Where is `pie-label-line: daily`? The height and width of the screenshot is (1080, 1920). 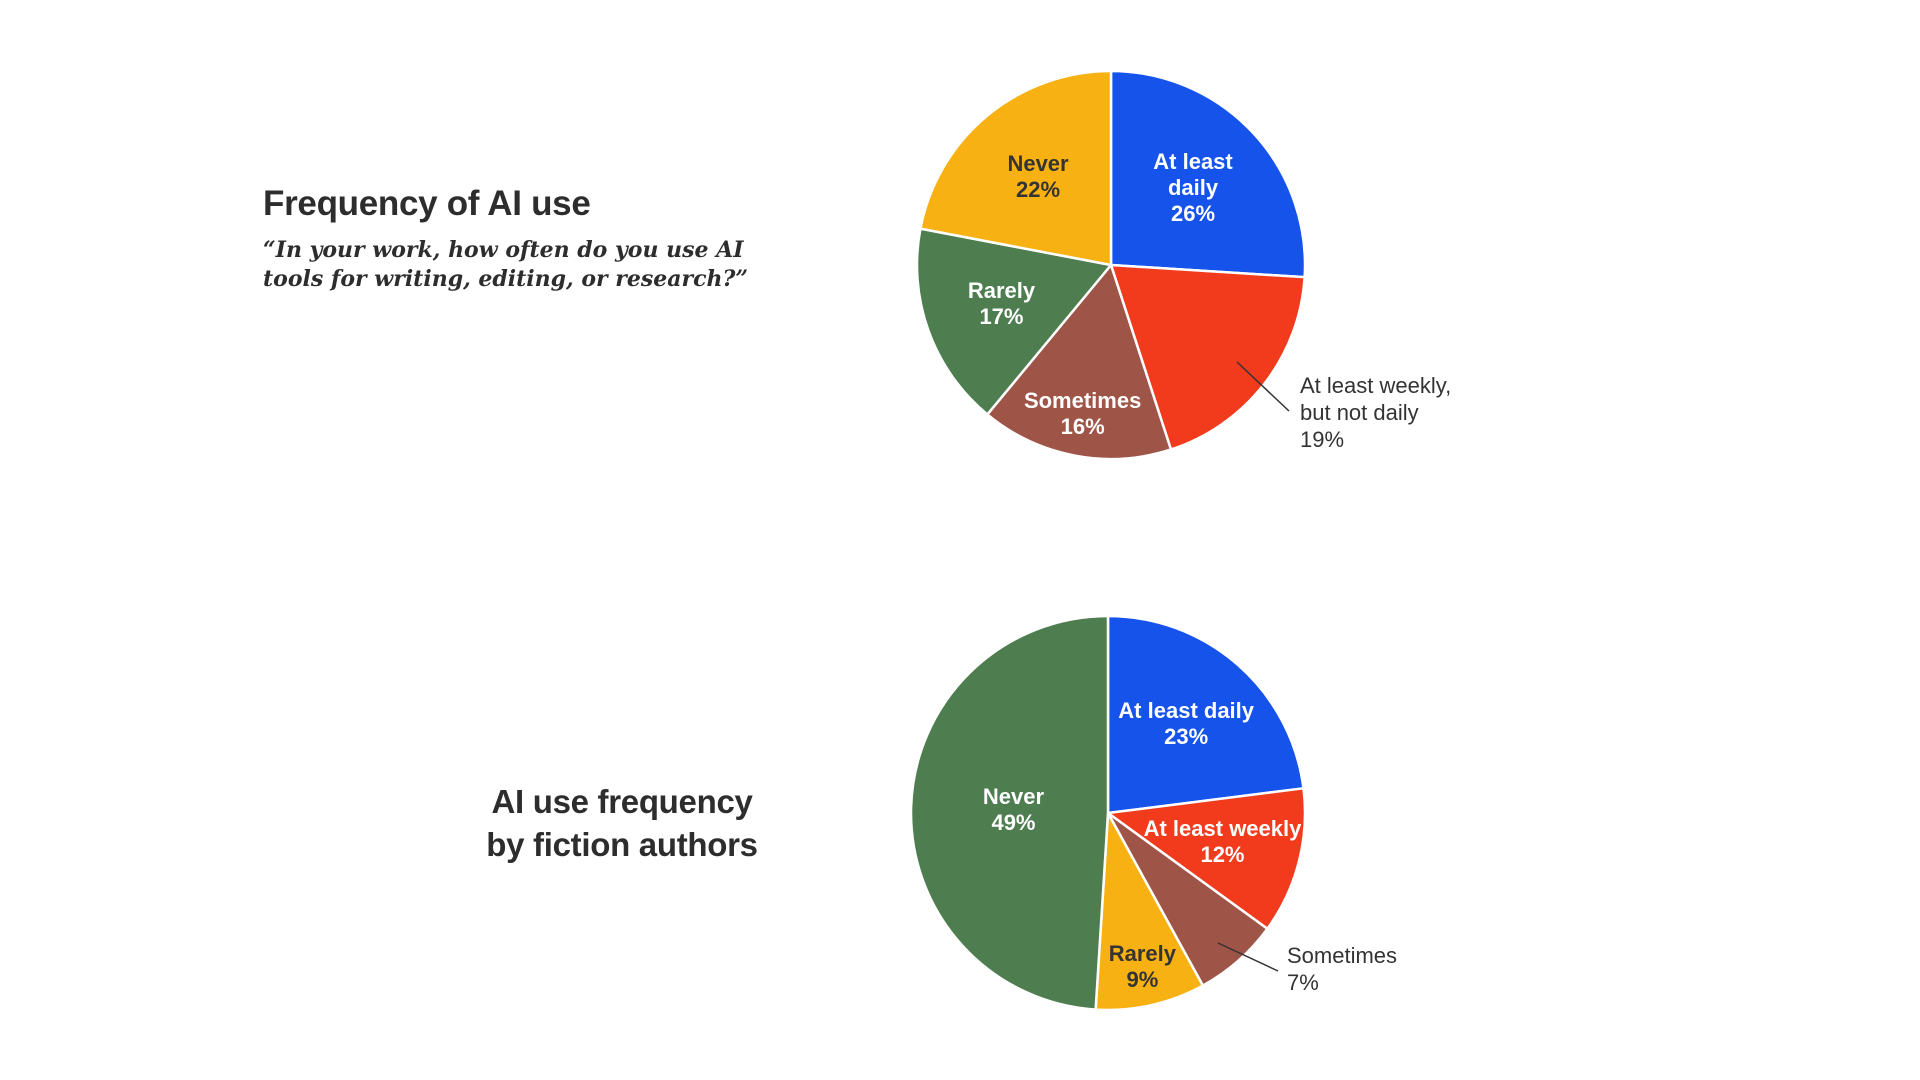
pie-label-line: daily is located at coordinates (1193, 187).